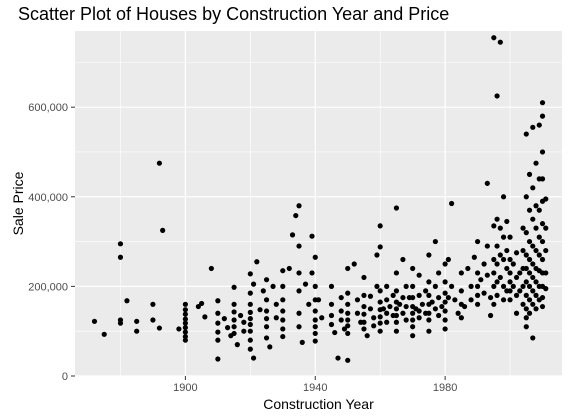  I want to click on x-tick-label: 1940, so click(315, 388).